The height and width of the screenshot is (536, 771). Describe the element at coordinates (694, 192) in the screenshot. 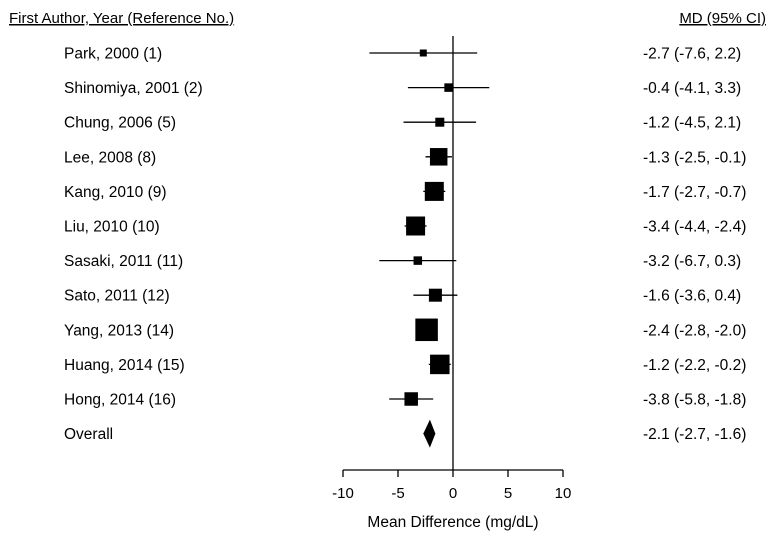

I see `study-md-ci: -1.7 (-2.7, -0.7)` at that location.